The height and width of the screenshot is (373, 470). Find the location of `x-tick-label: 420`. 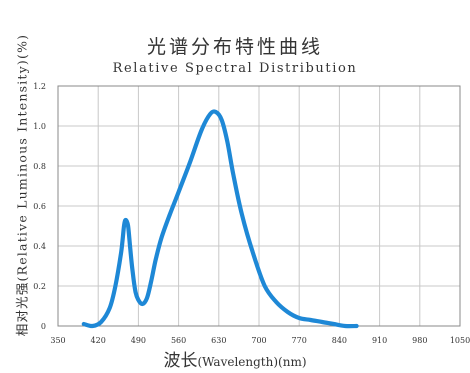

x-tick-label: 420 is located at coordinates (98, 340).